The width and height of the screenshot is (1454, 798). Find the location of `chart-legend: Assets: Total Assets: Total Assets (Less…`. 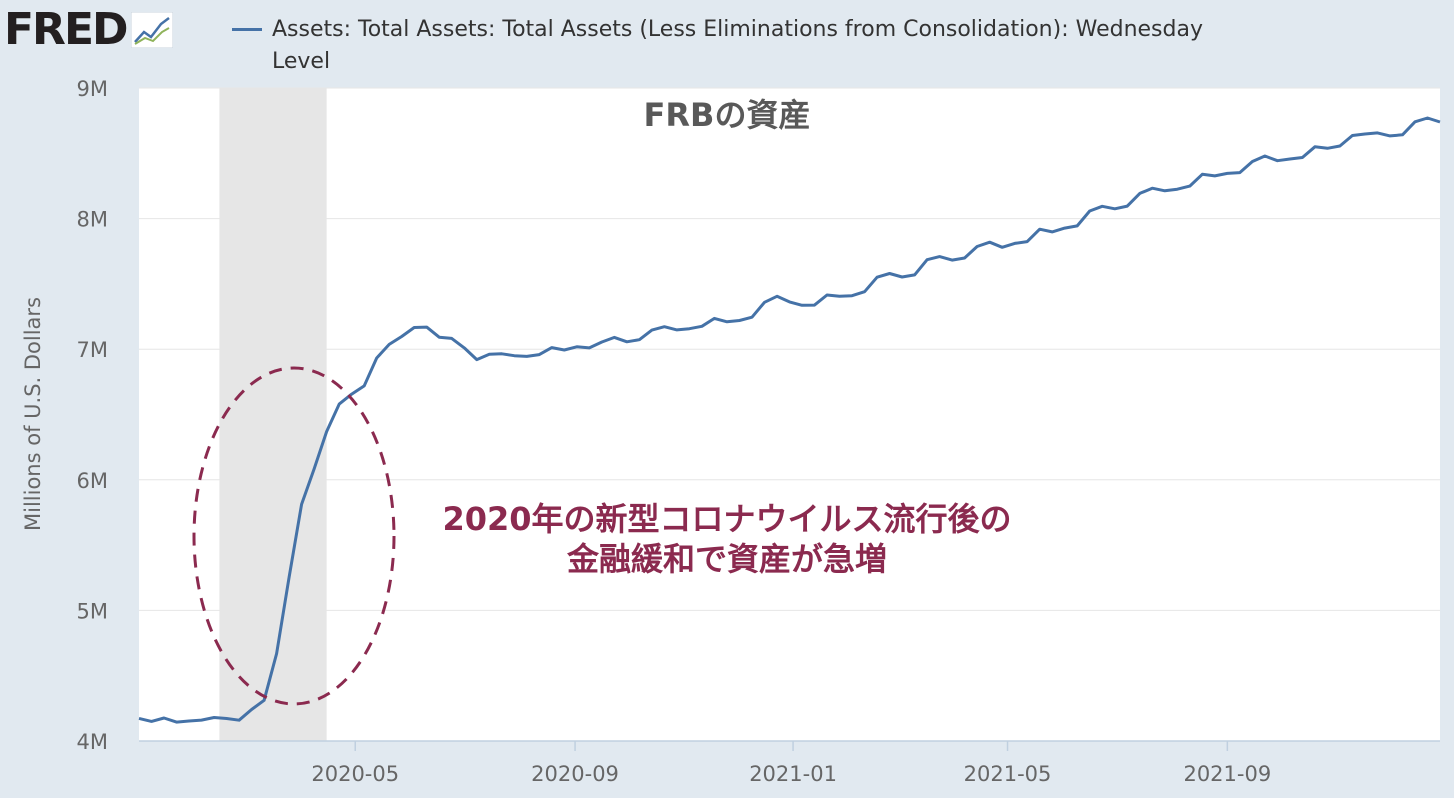

chart-legend: Assets: Total Assets: Total Assets (Less… is located at coordinates (732, 46).